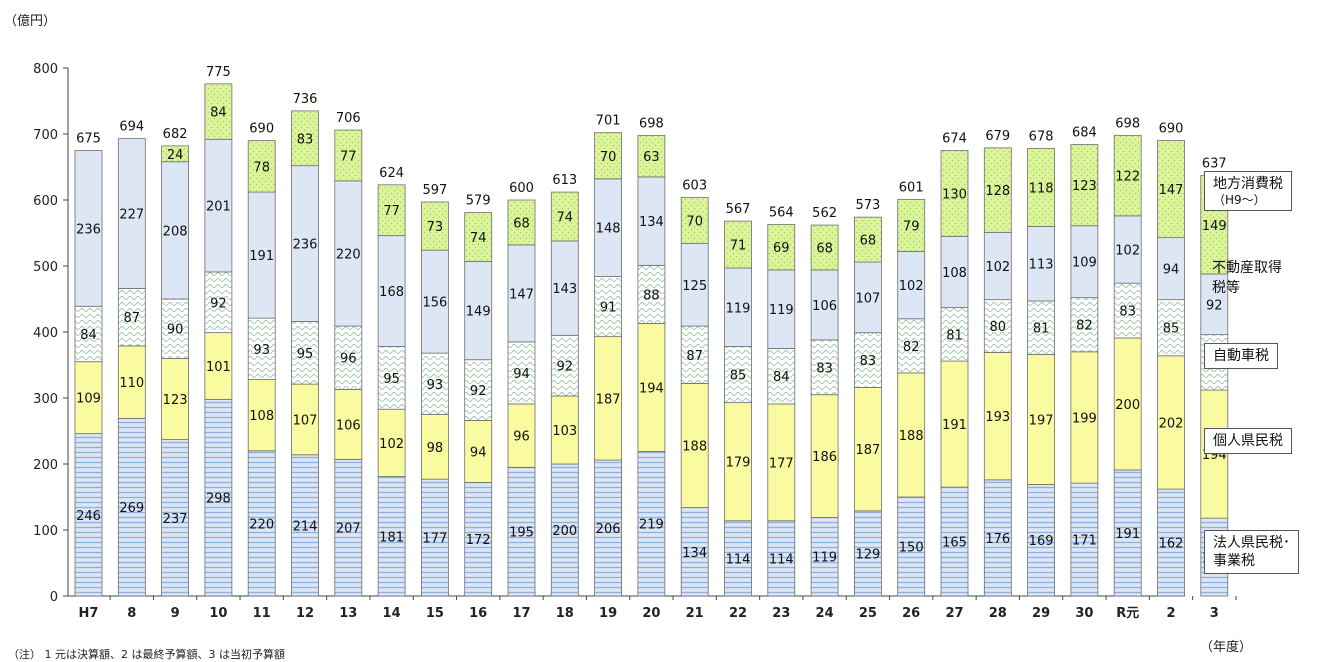  I want to click on segment-value-label: 106, so click(824, 306).